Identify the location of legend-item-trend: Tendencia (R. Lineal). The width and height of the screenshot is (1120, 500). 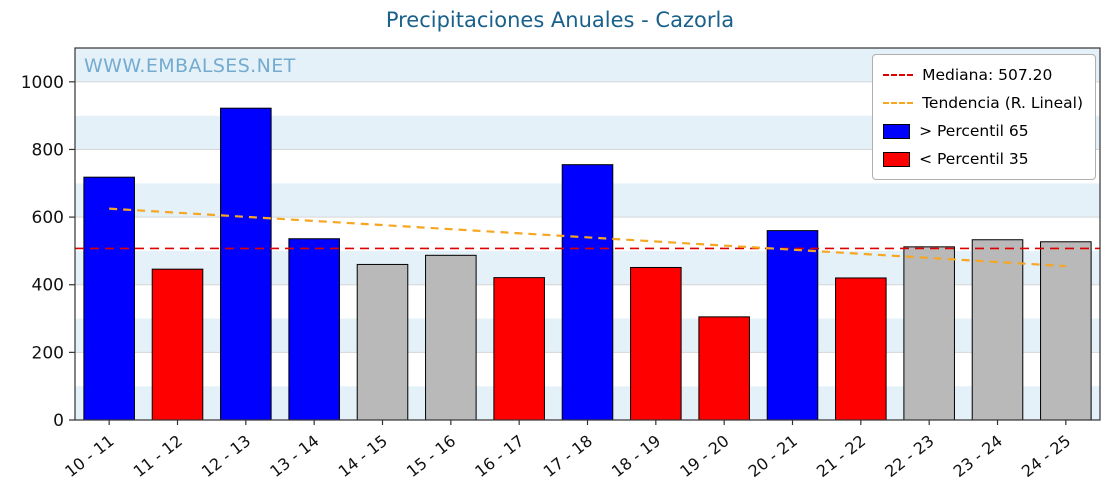
(983, 103).